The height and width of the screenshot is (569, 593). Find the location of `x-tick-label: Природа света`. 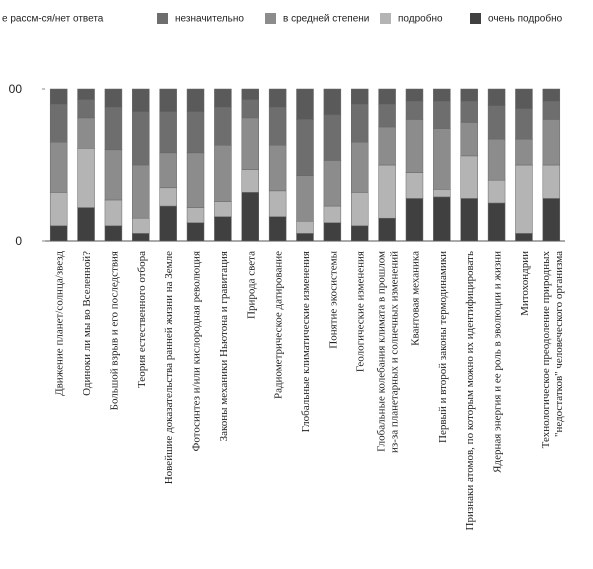

x-tick-label: Природа света is located at coordinates (251, 285).